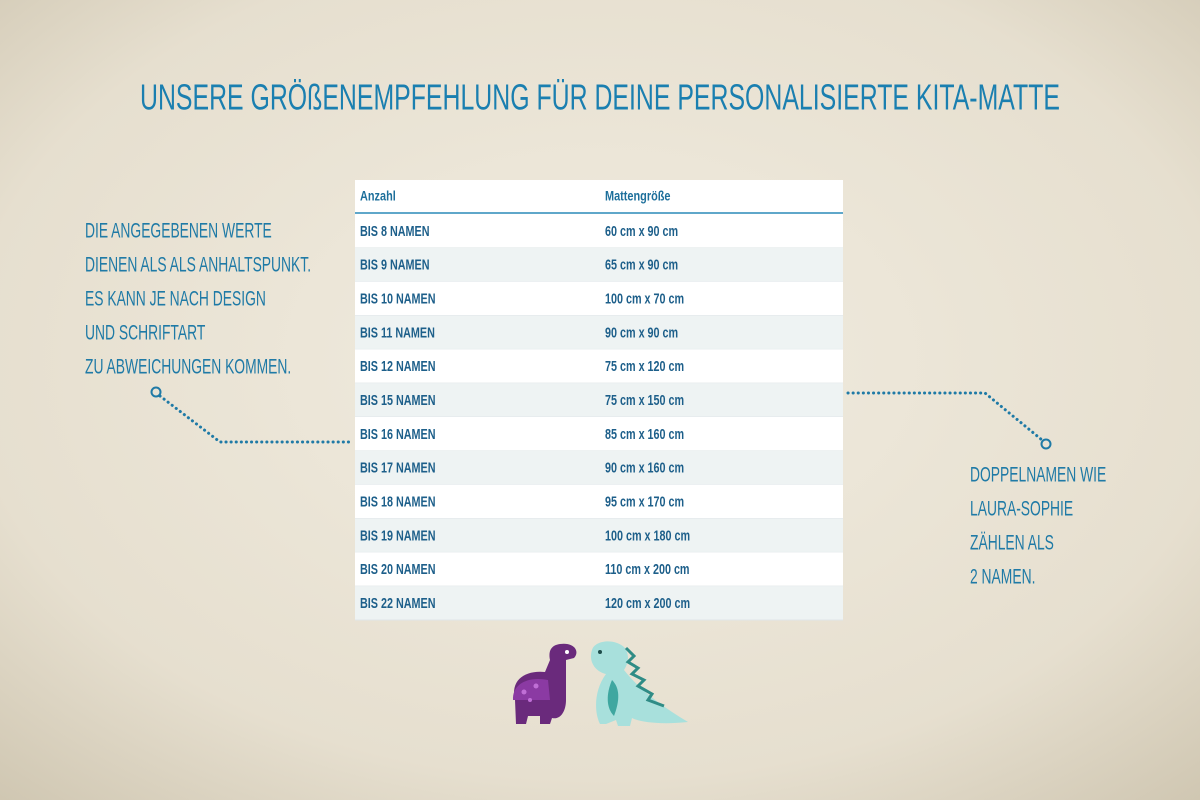 The image size is (1200, 800). I want to click on left-note-line: DIE ANGEGEBENEN WERTE, so click(178, 231).